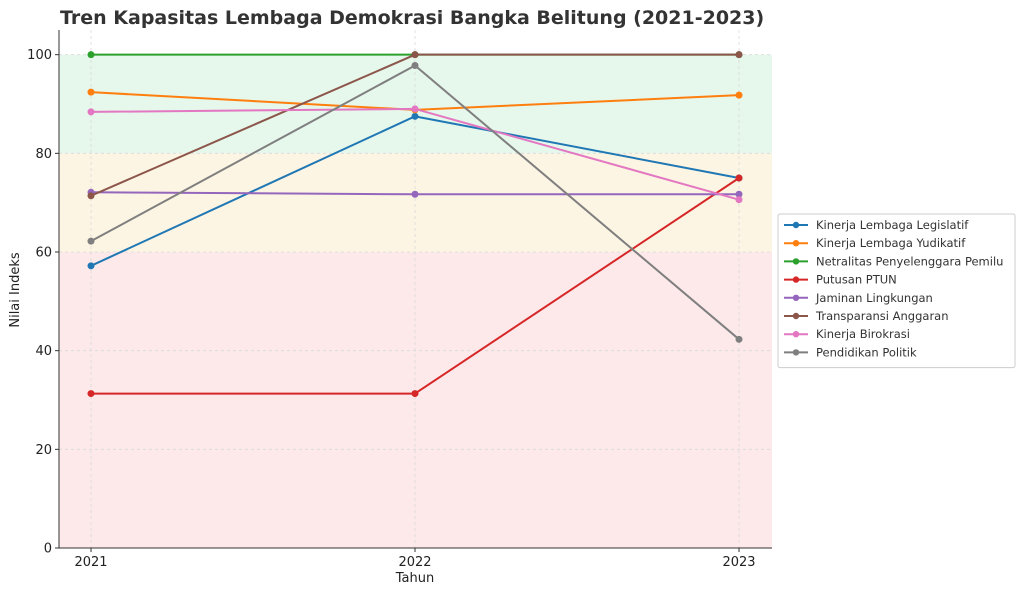 This screenshot has width=1024, height=593. I want to click on legend-label: Kinerja Lembaga Legislatif, so click(892, 225).